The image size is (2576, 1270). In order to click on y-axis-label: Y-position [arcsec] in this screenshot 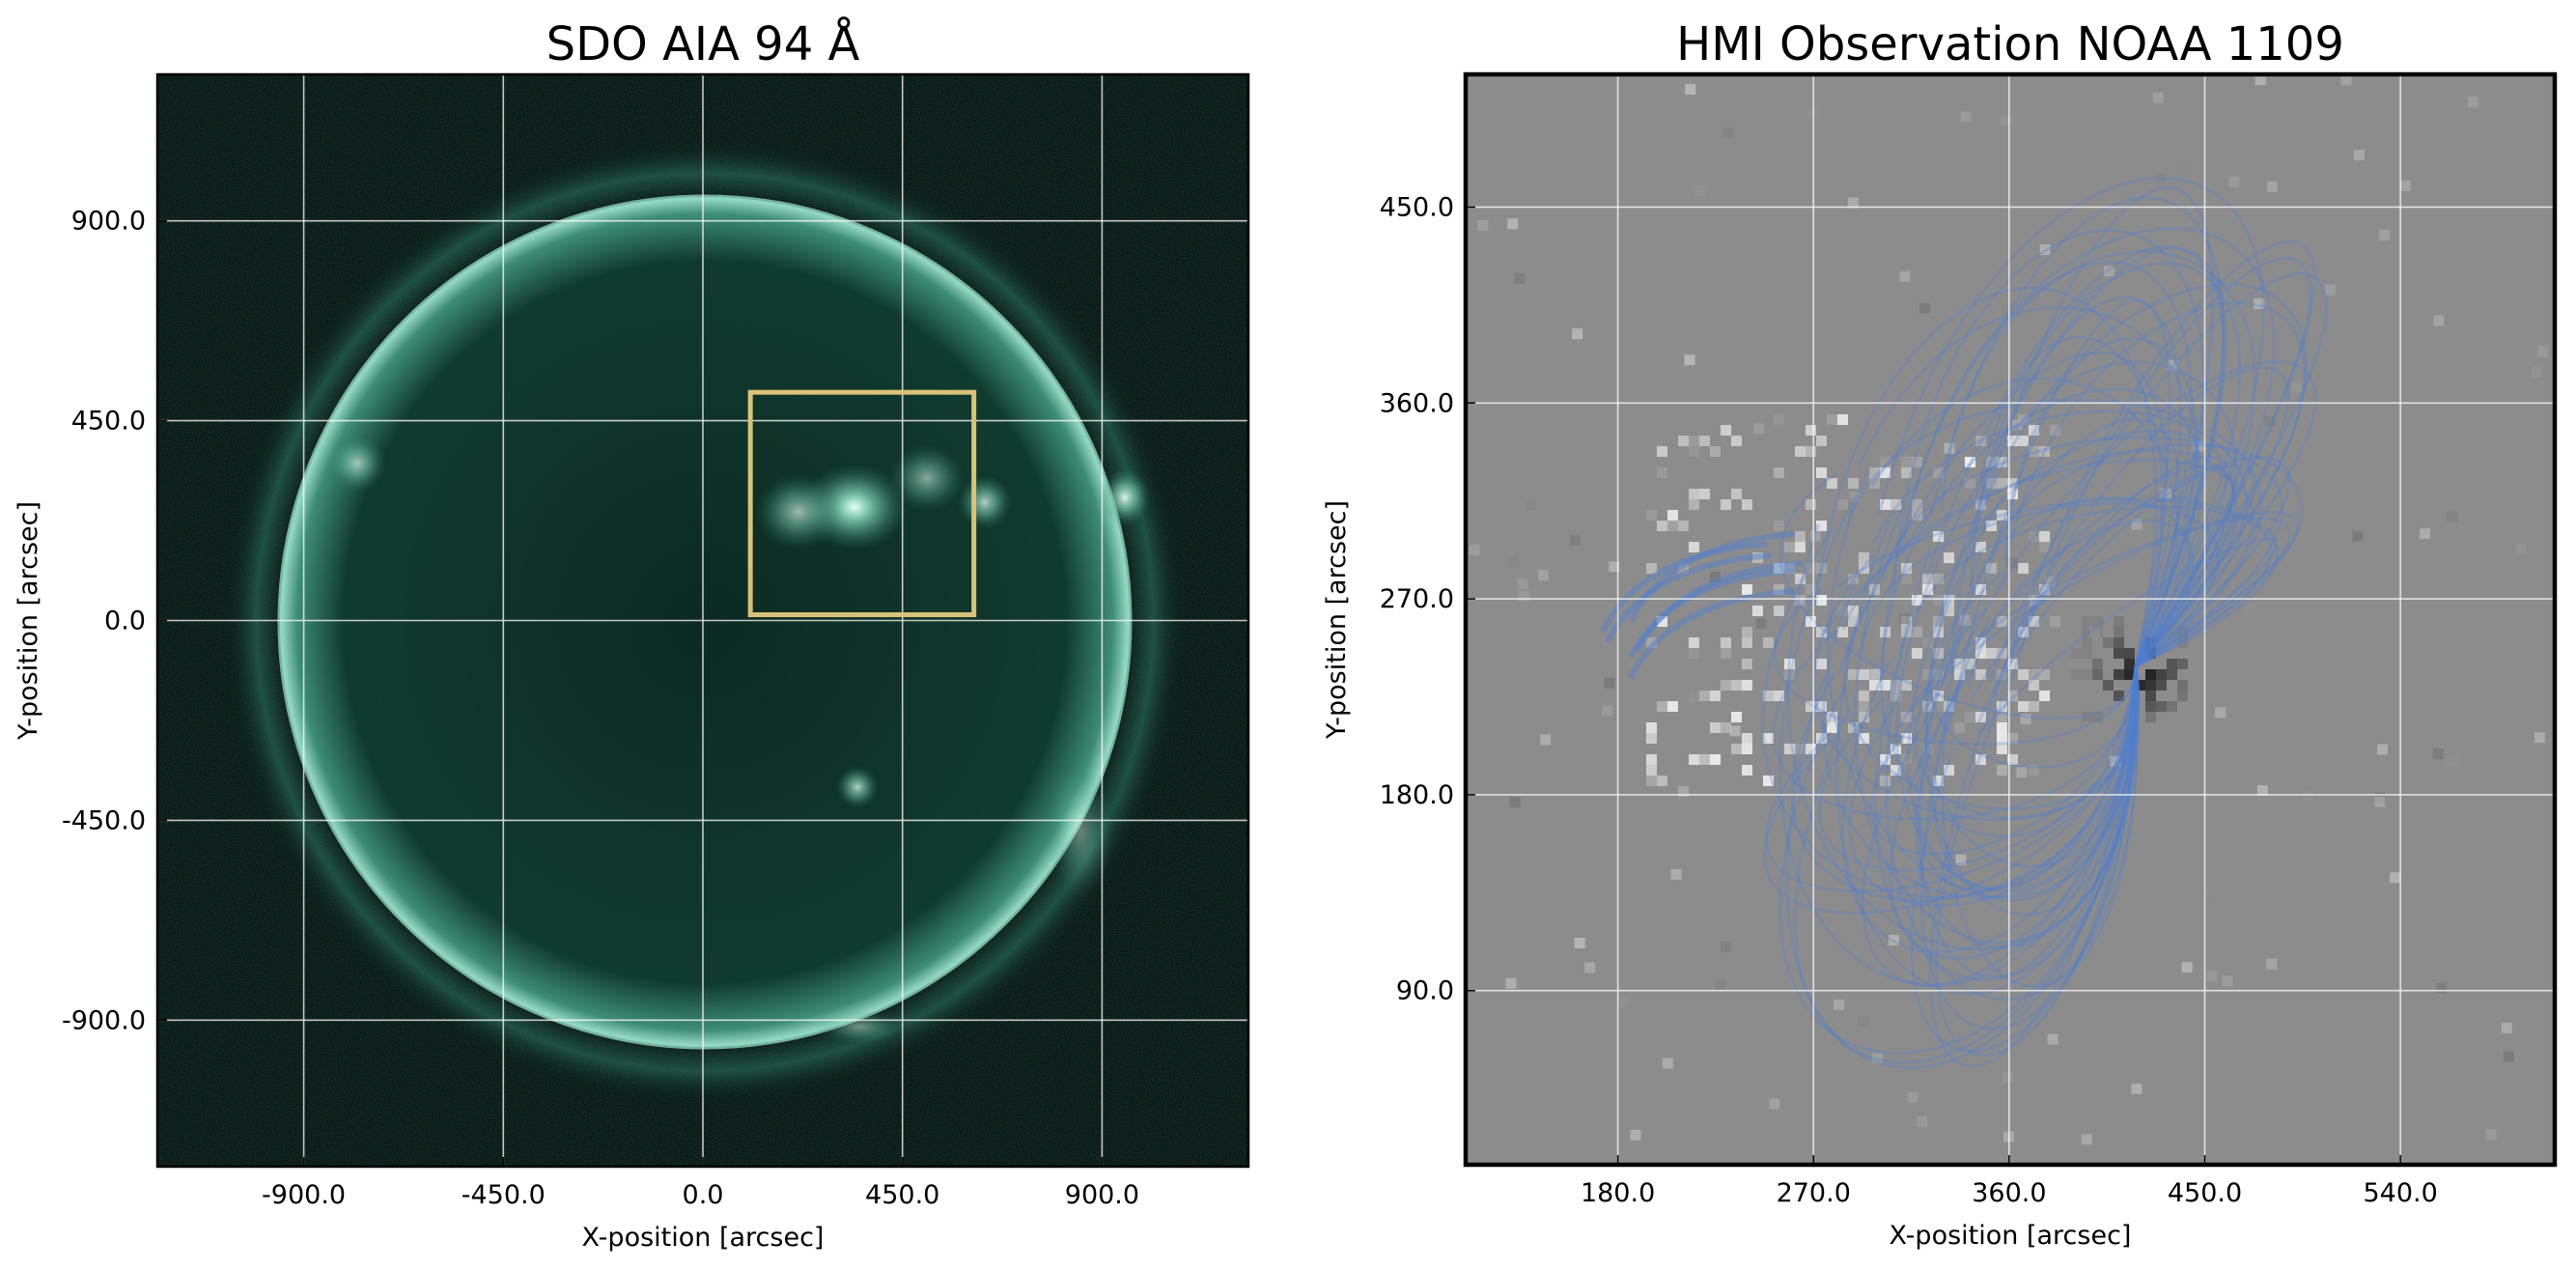, I will do `click(1337, 620)`.